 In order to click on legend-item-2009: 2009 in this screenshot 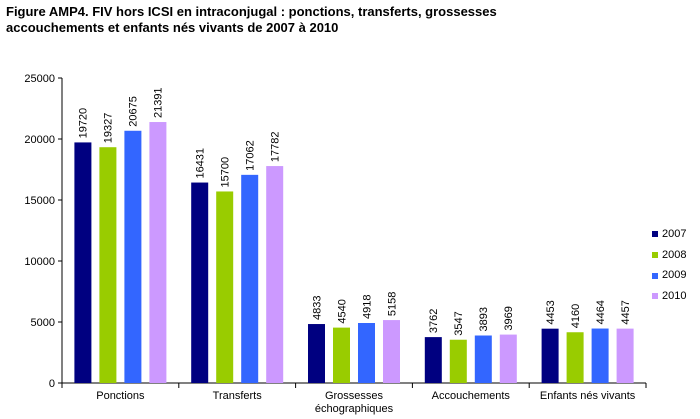, I will do `click(669, 275)`.